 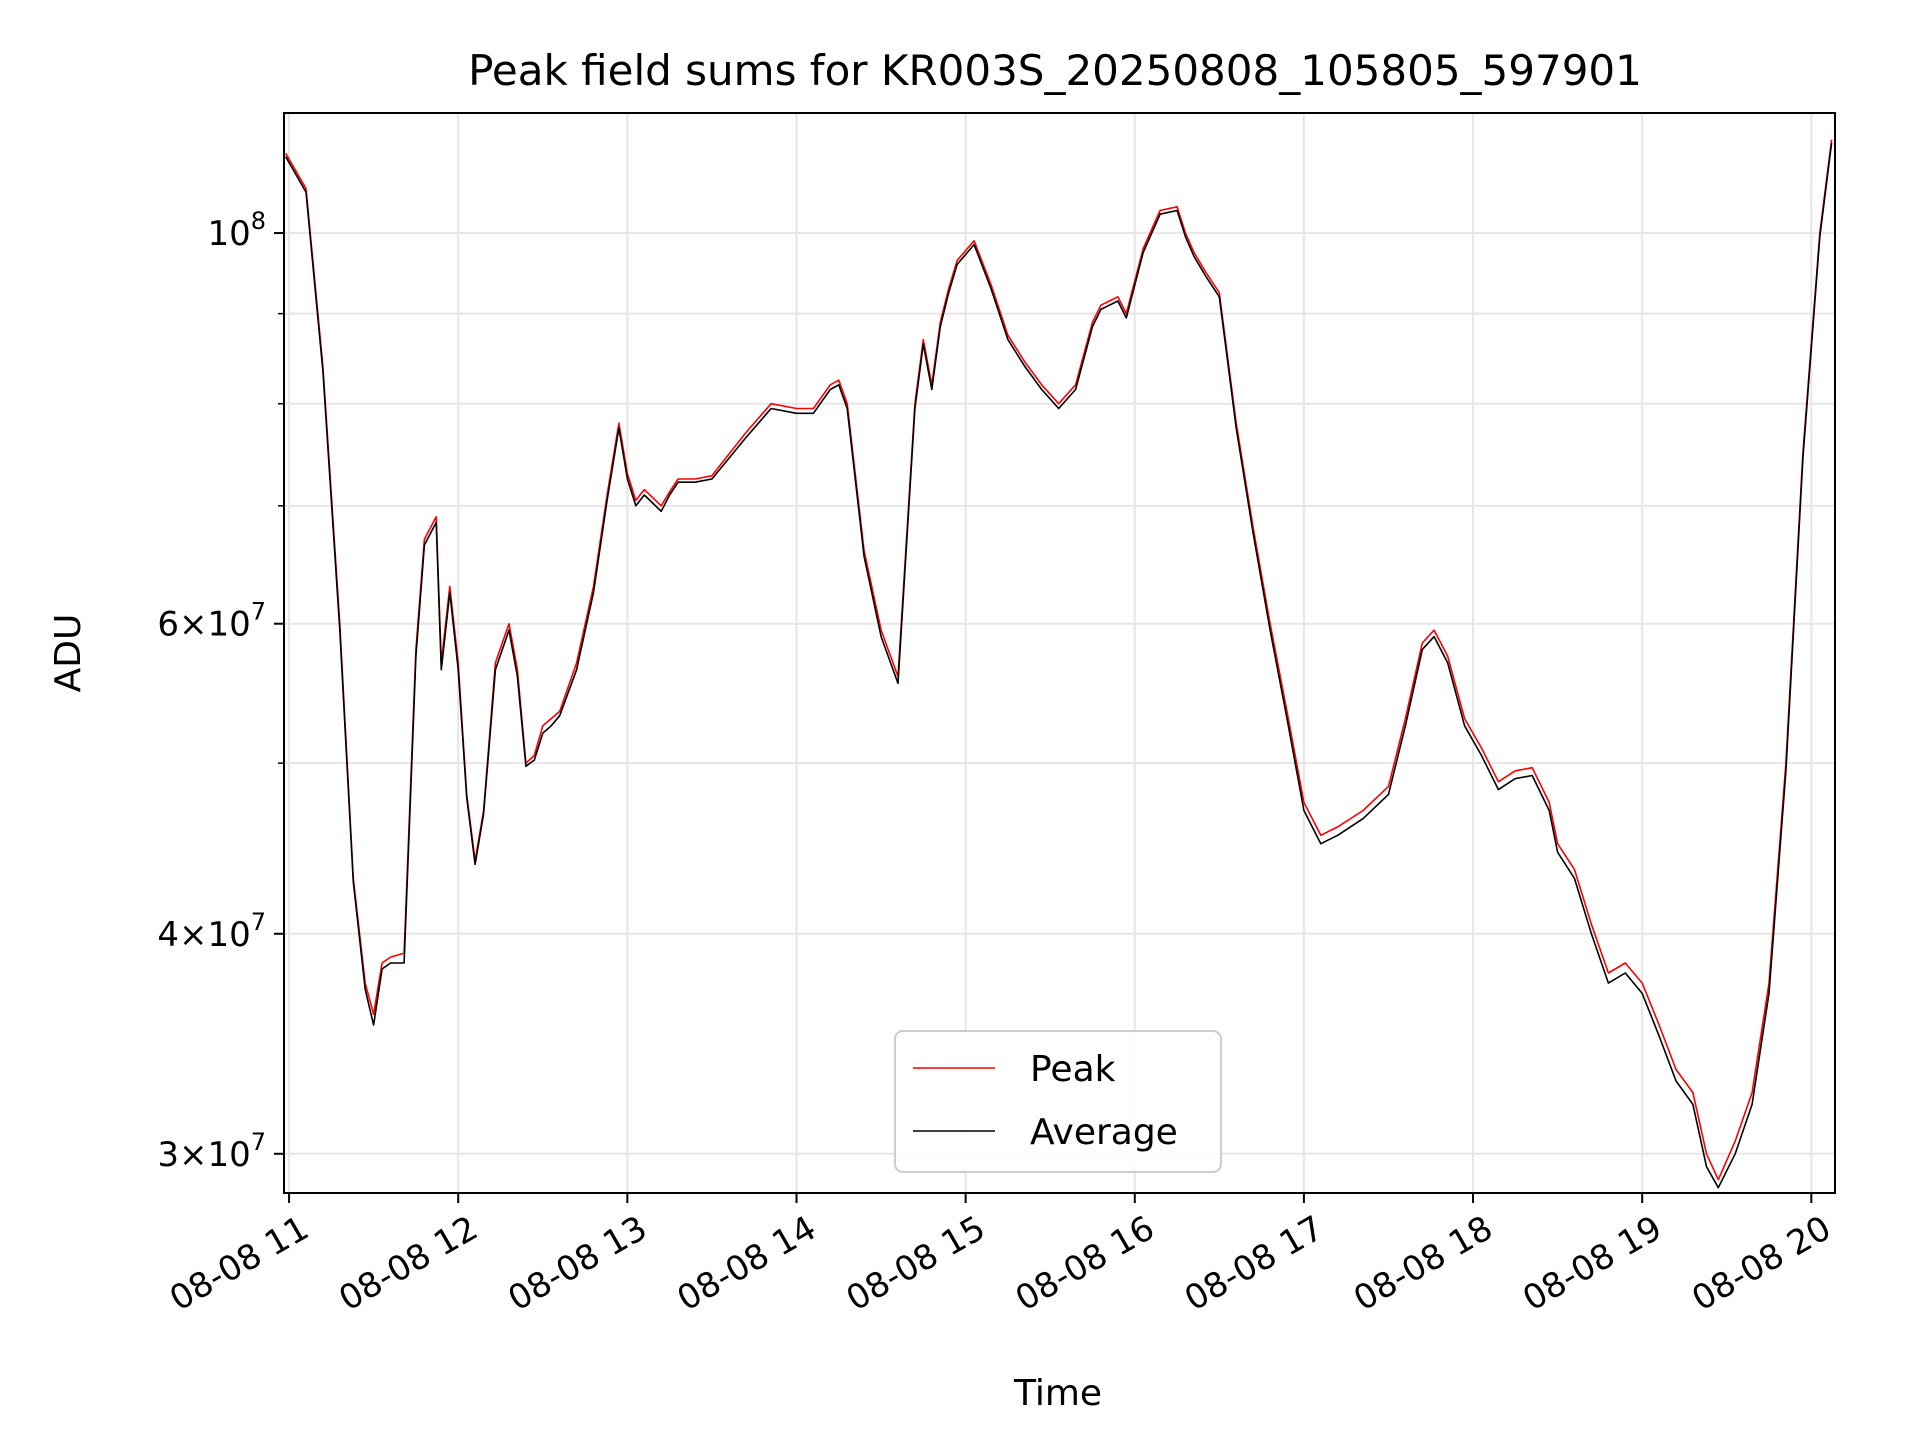 What do you see at coordinates (211, 1151) in the screenshot?
I see `y-tick-label: 3×107` at bounding box center [211, 1151].